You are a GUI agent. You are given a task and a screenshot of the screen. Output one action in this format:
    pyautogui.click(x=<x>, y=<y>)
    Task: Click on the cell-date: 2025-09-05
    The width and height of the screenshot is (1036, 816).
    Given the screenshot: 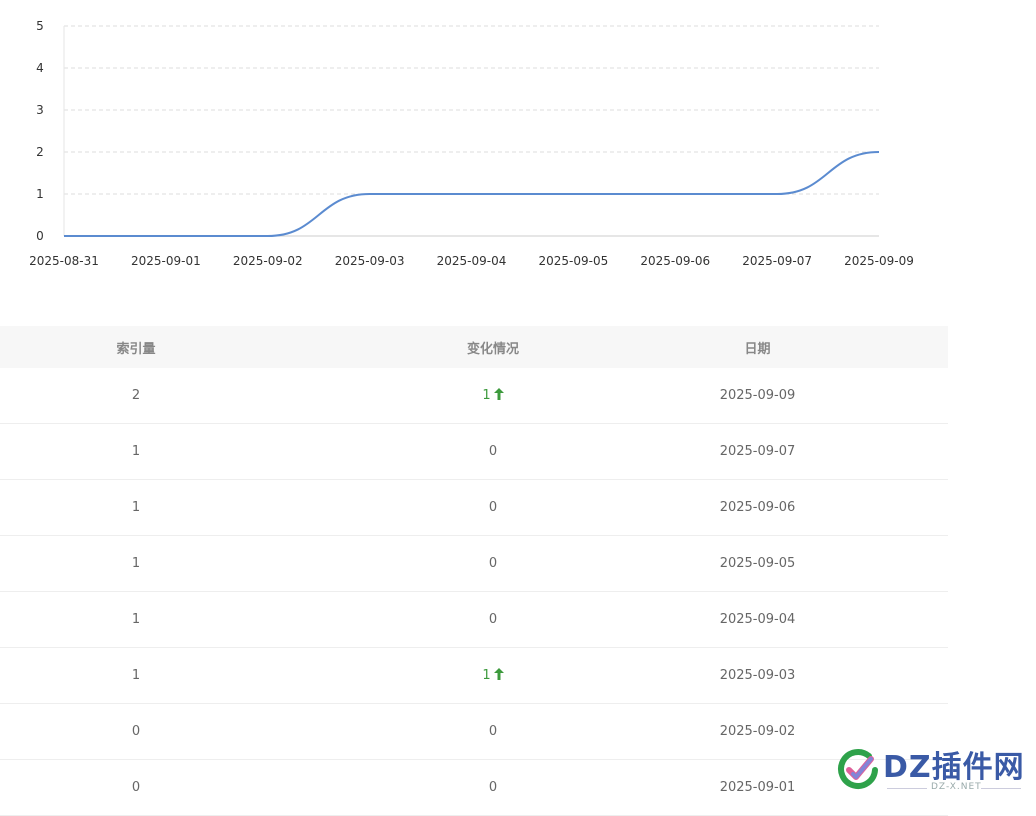 What is the action you would take?
    pyautogui.click(x=757, y=563)
    